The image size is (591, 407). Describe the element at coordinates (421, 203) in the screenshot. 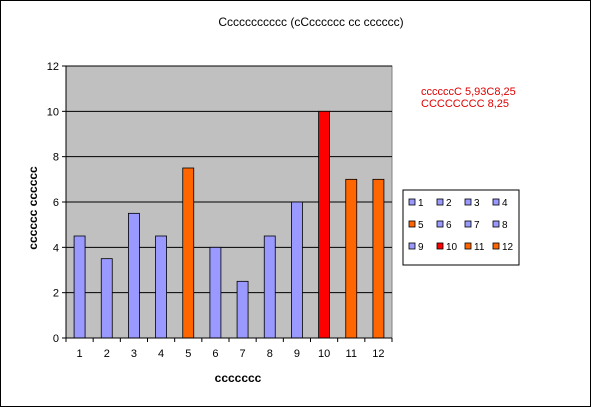

I see `legend-label: 1` at that location.